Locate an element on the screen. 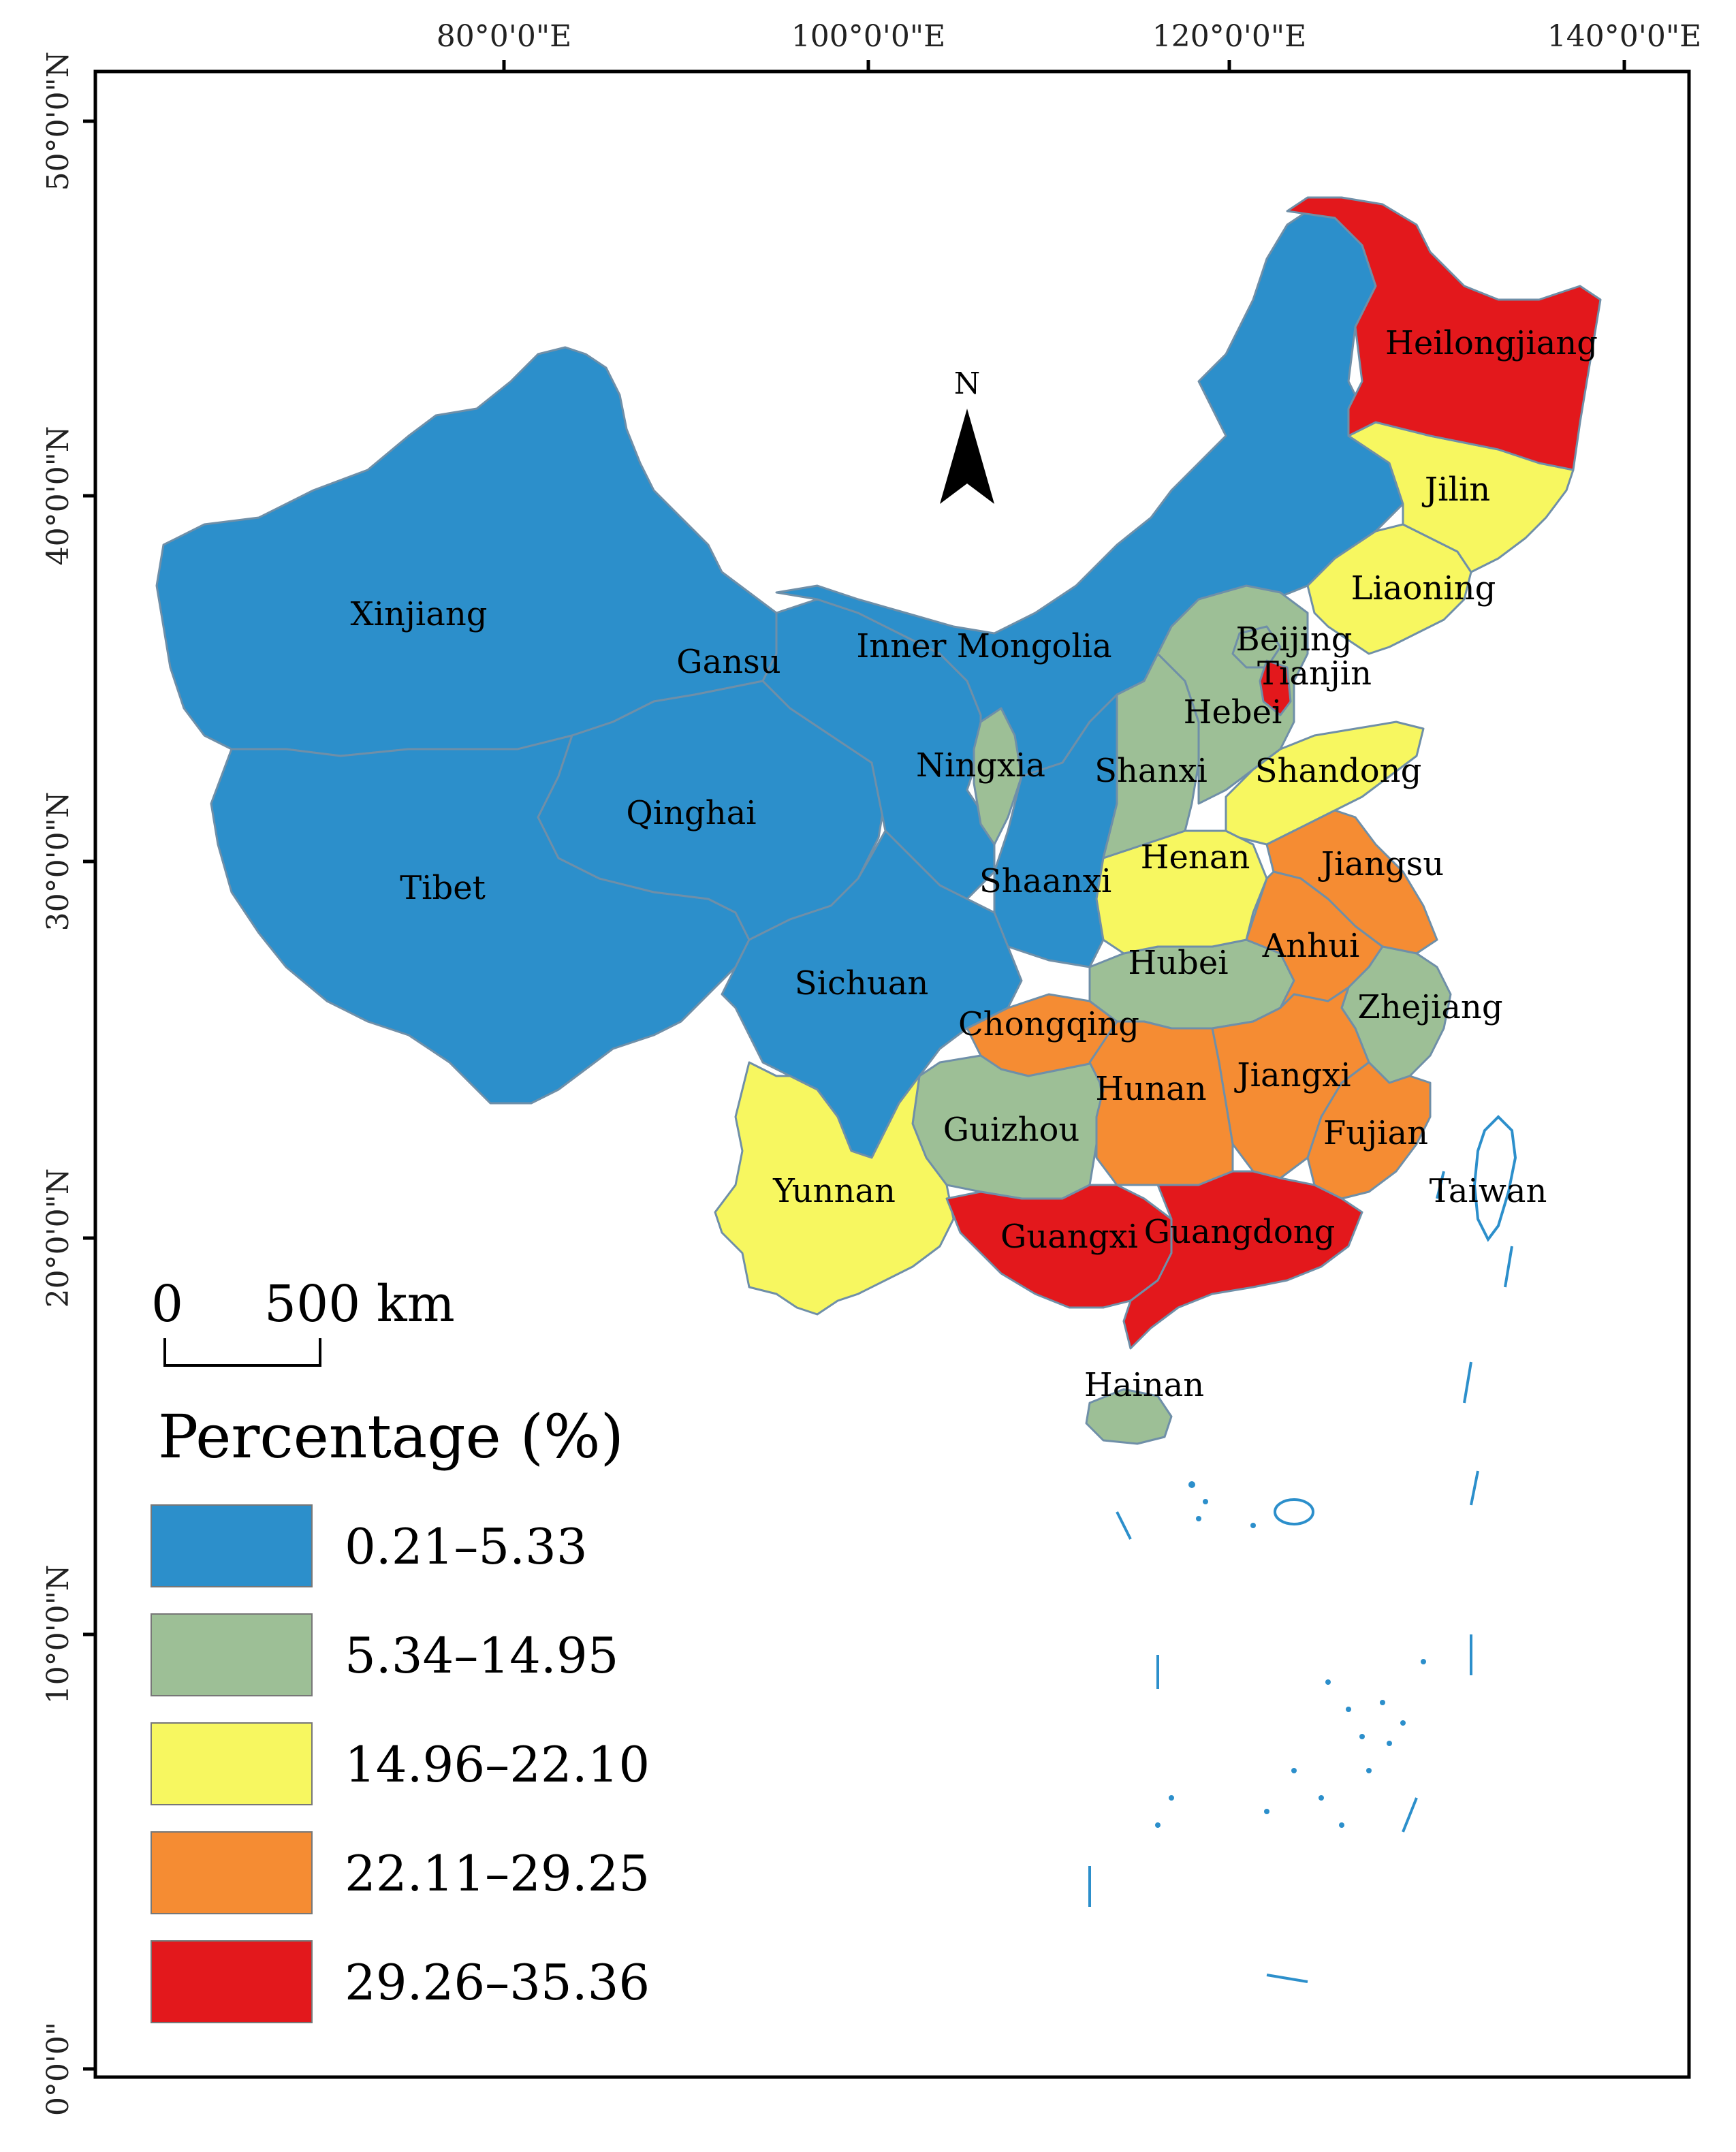 The width and height of the screenshot is (1736, 2152). province-label-hunan: Hunan is located at coordinates (1150, 1089).